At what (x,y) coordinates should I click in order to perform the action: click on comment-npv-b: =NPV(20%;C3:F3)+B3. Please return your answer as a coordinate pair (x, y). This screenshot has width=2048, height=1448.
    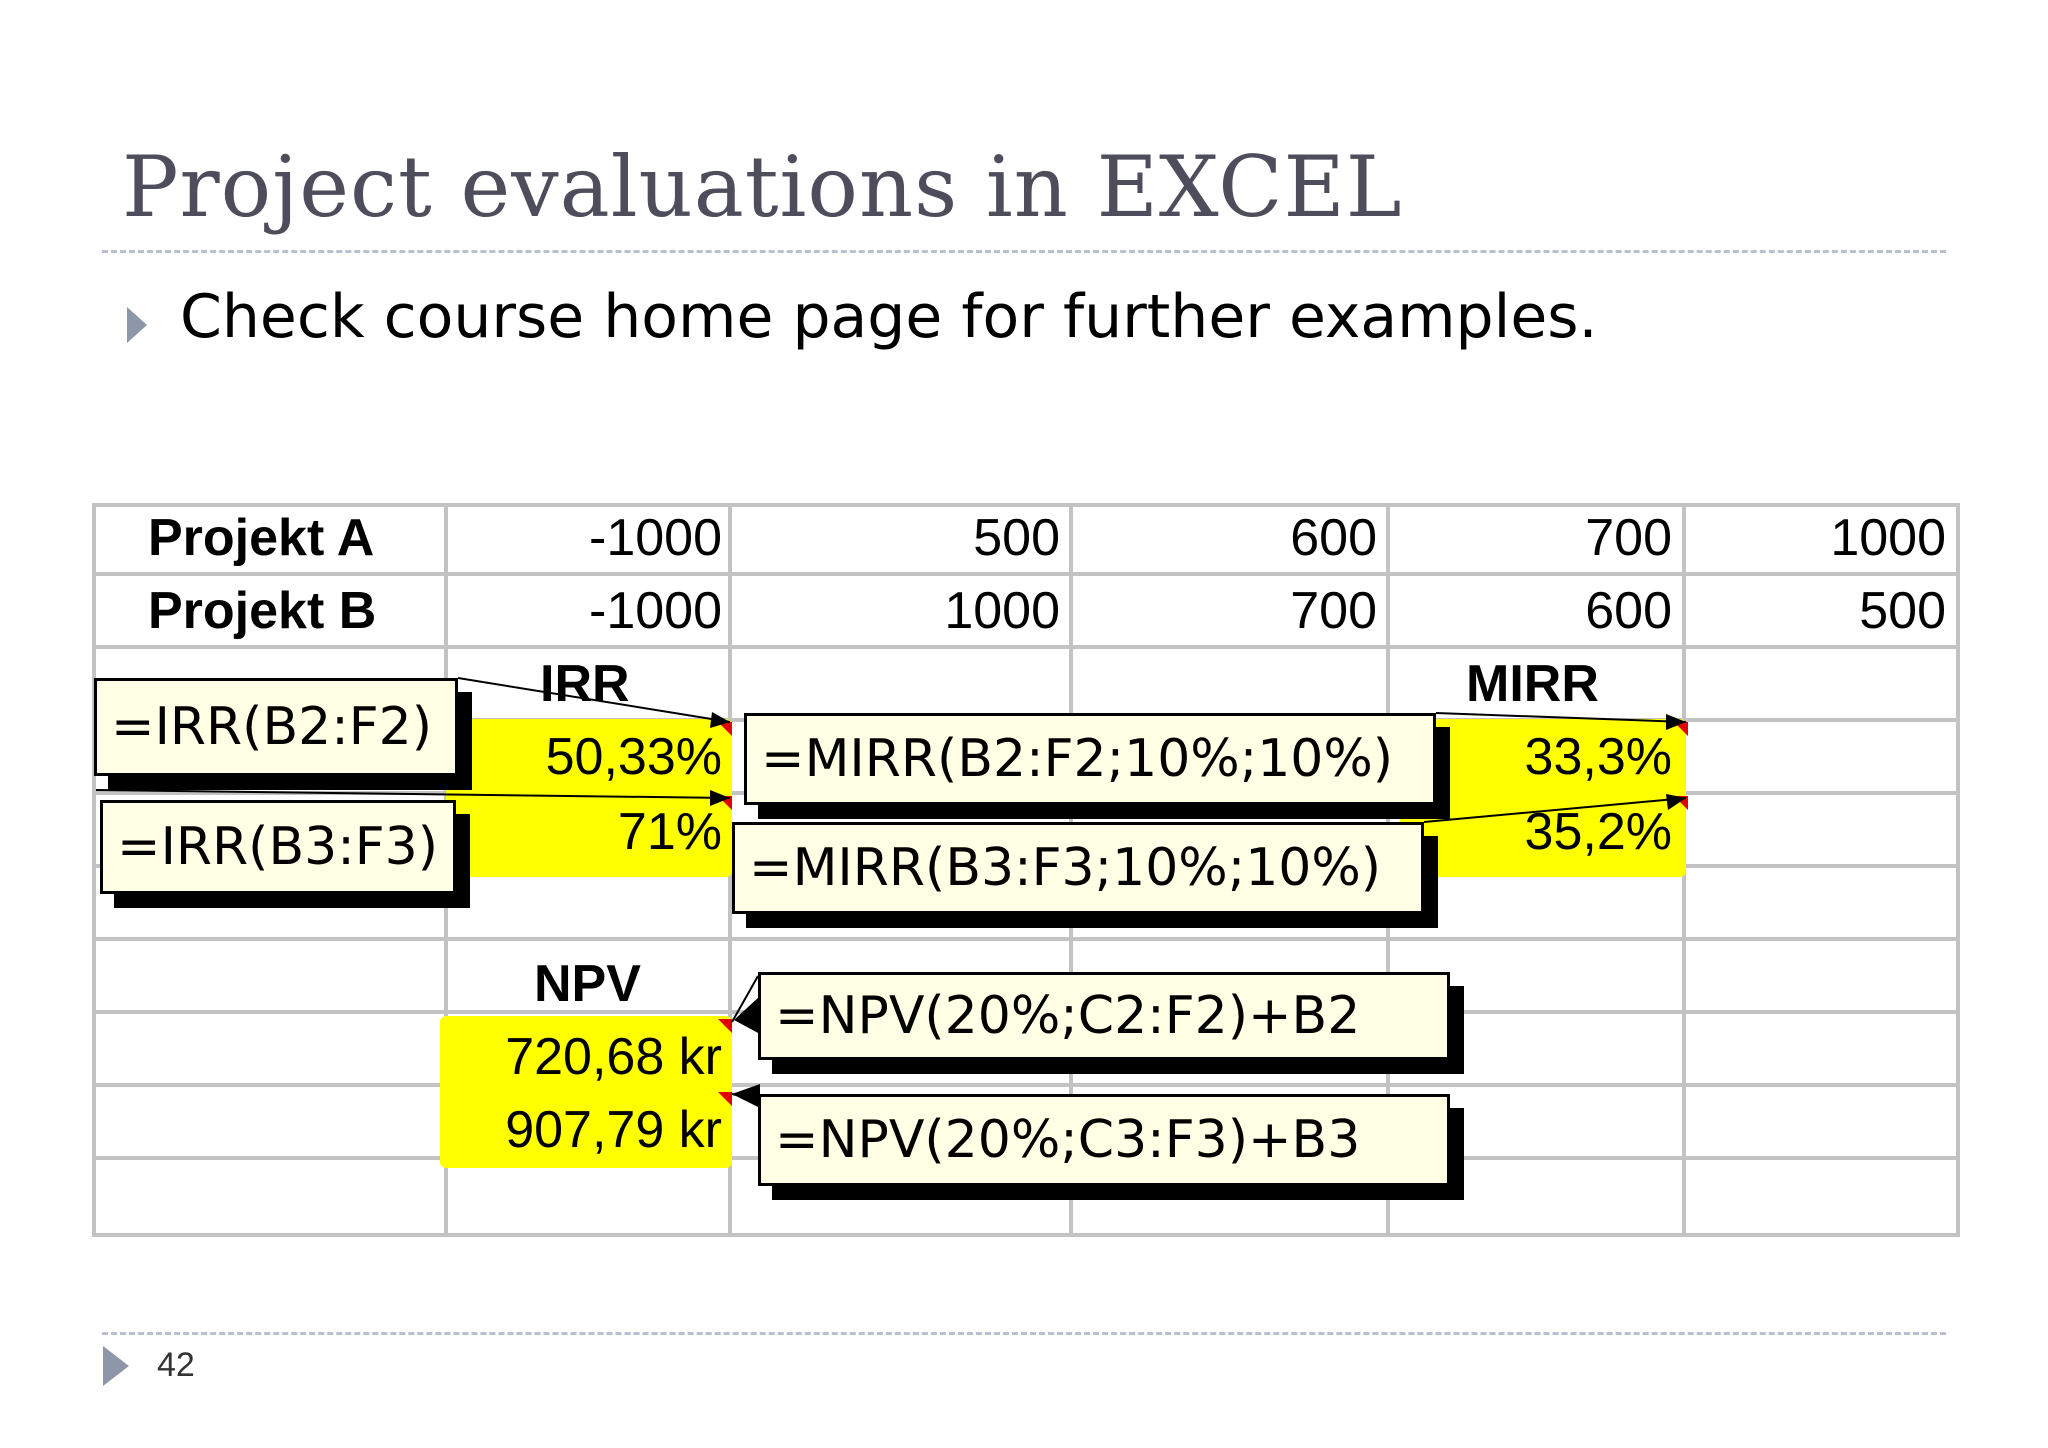
    Looking at the image, I should click on (1104, 1140).